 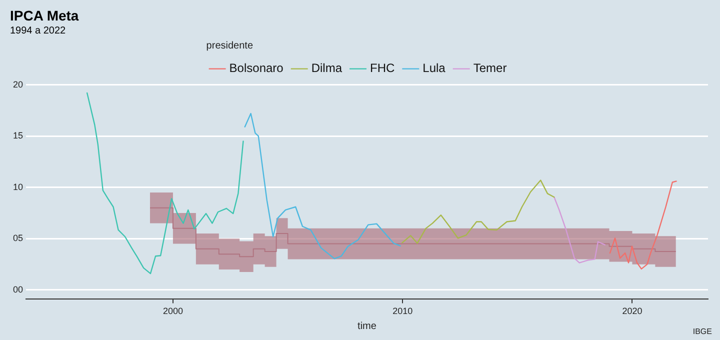 What do you see at coordinates (18, 238) in the screenshot?
I see `y-tick-label: 05` at bounding box center [18, 238].